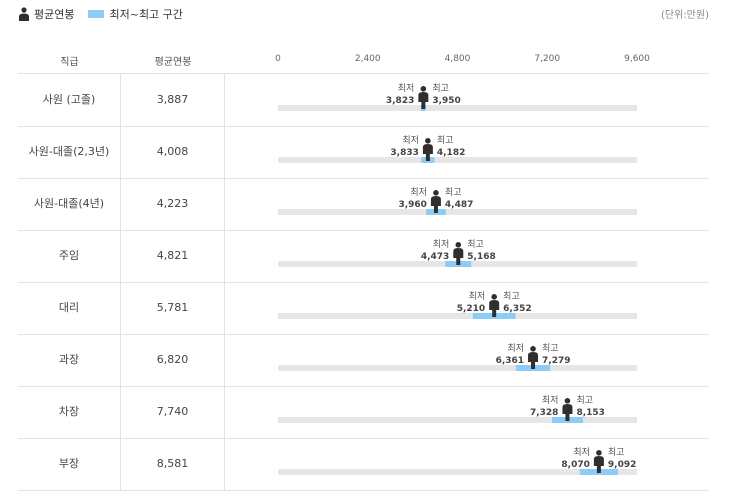 This screenshot has height=501, width=735. Describe the element at coordinates (544, 413) in the screenshot. I see `min-value-label: 7,328` at that location.